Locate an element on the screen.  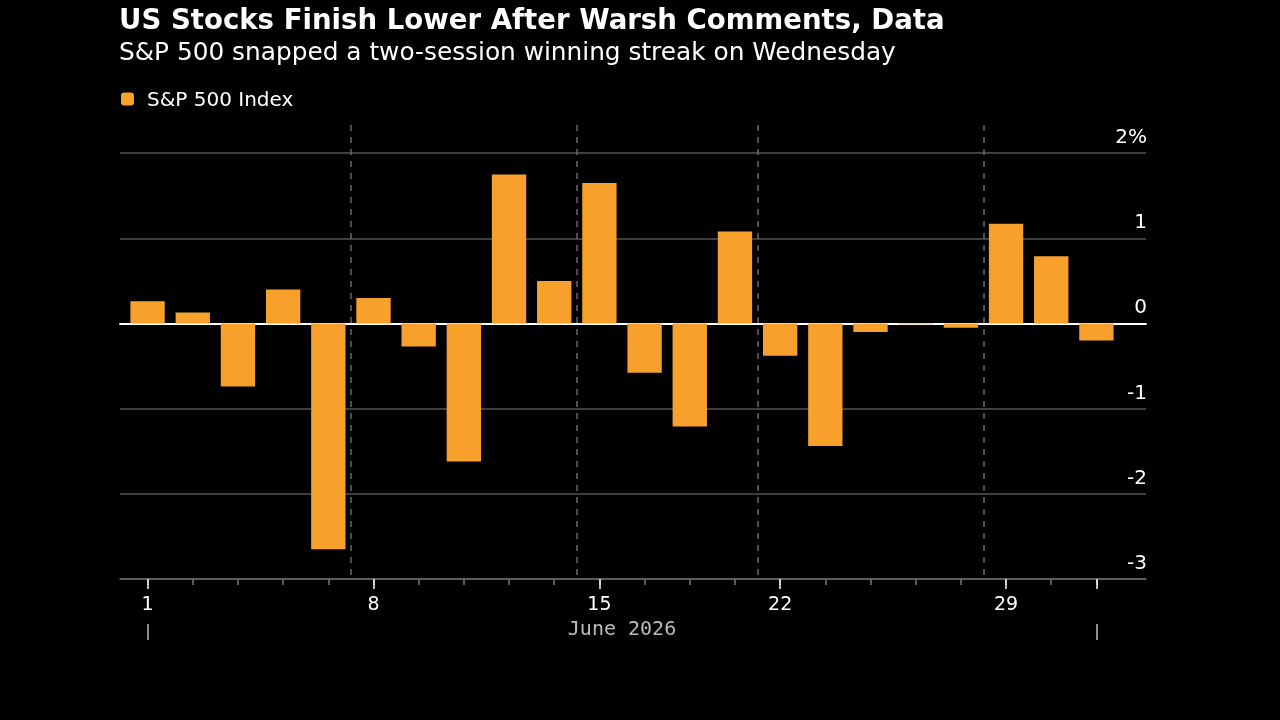
x-tick-label: 15 is located at coordinates (599, 602).